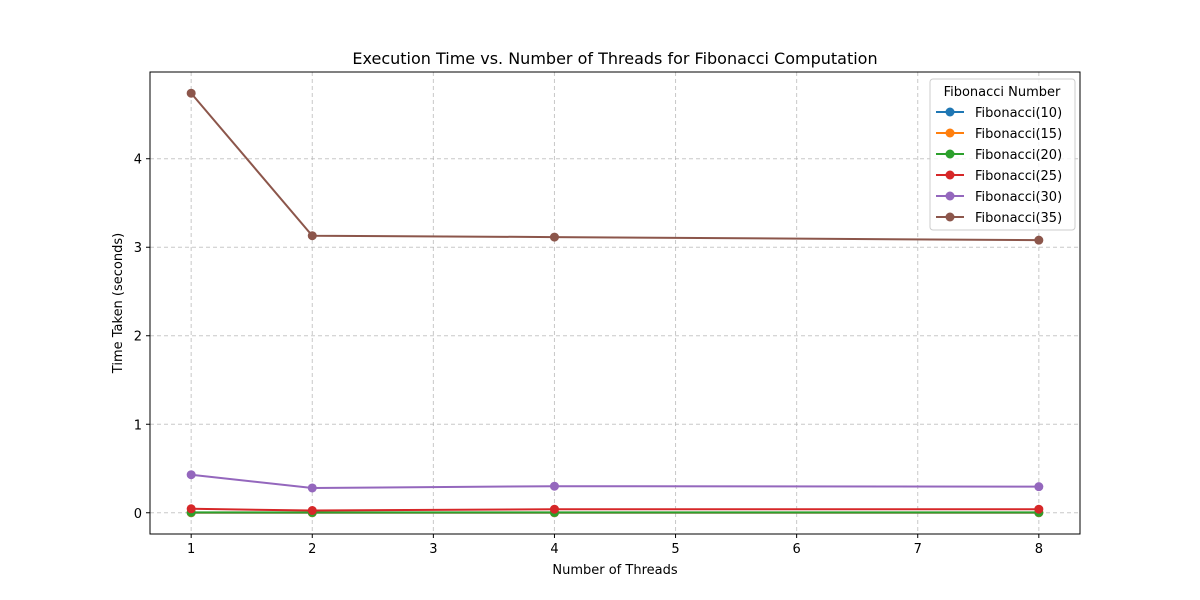 Image resolution: width=1200 pixels, height=600 pixels. What do you see at coordinates (1002, 92) in the screenshot?
I see `legend-title: Fibonacci Number` at bounding box center [1002, 92].